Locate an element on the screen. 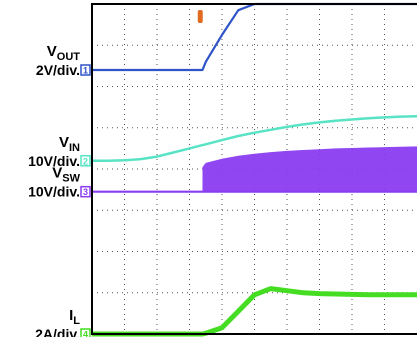 This screenshot has width=417, height=337. channel-marker-vsw is located at coordinates (85, 191).